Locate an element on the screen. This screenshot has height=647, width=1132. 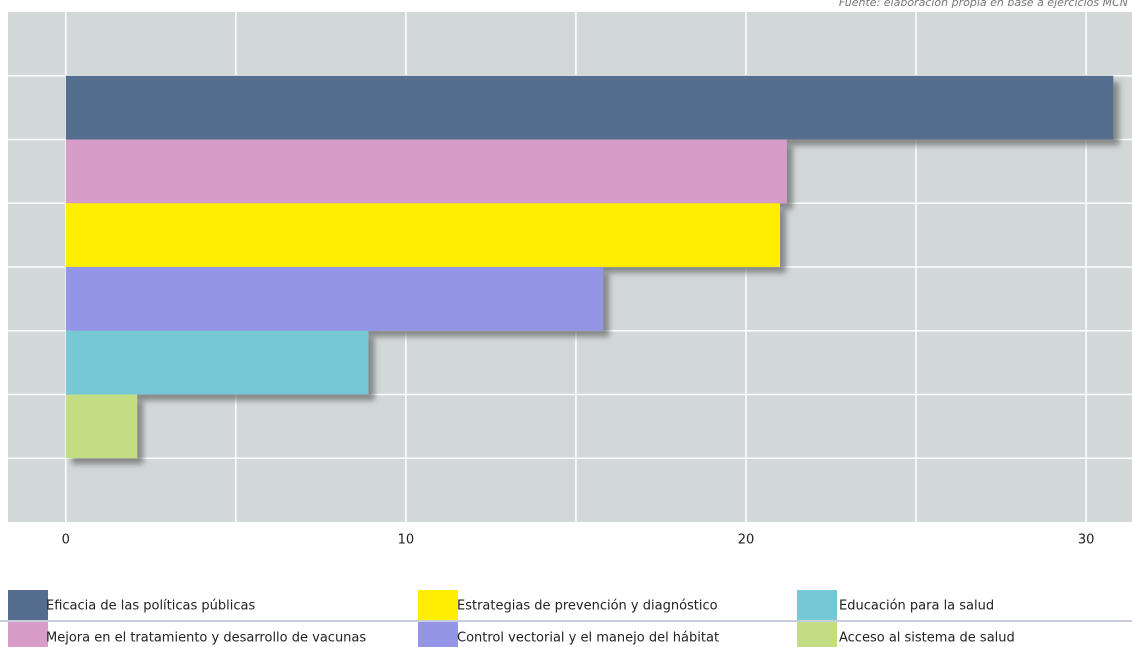
x-tick-label: 10 is located at coordinates (406, 540).